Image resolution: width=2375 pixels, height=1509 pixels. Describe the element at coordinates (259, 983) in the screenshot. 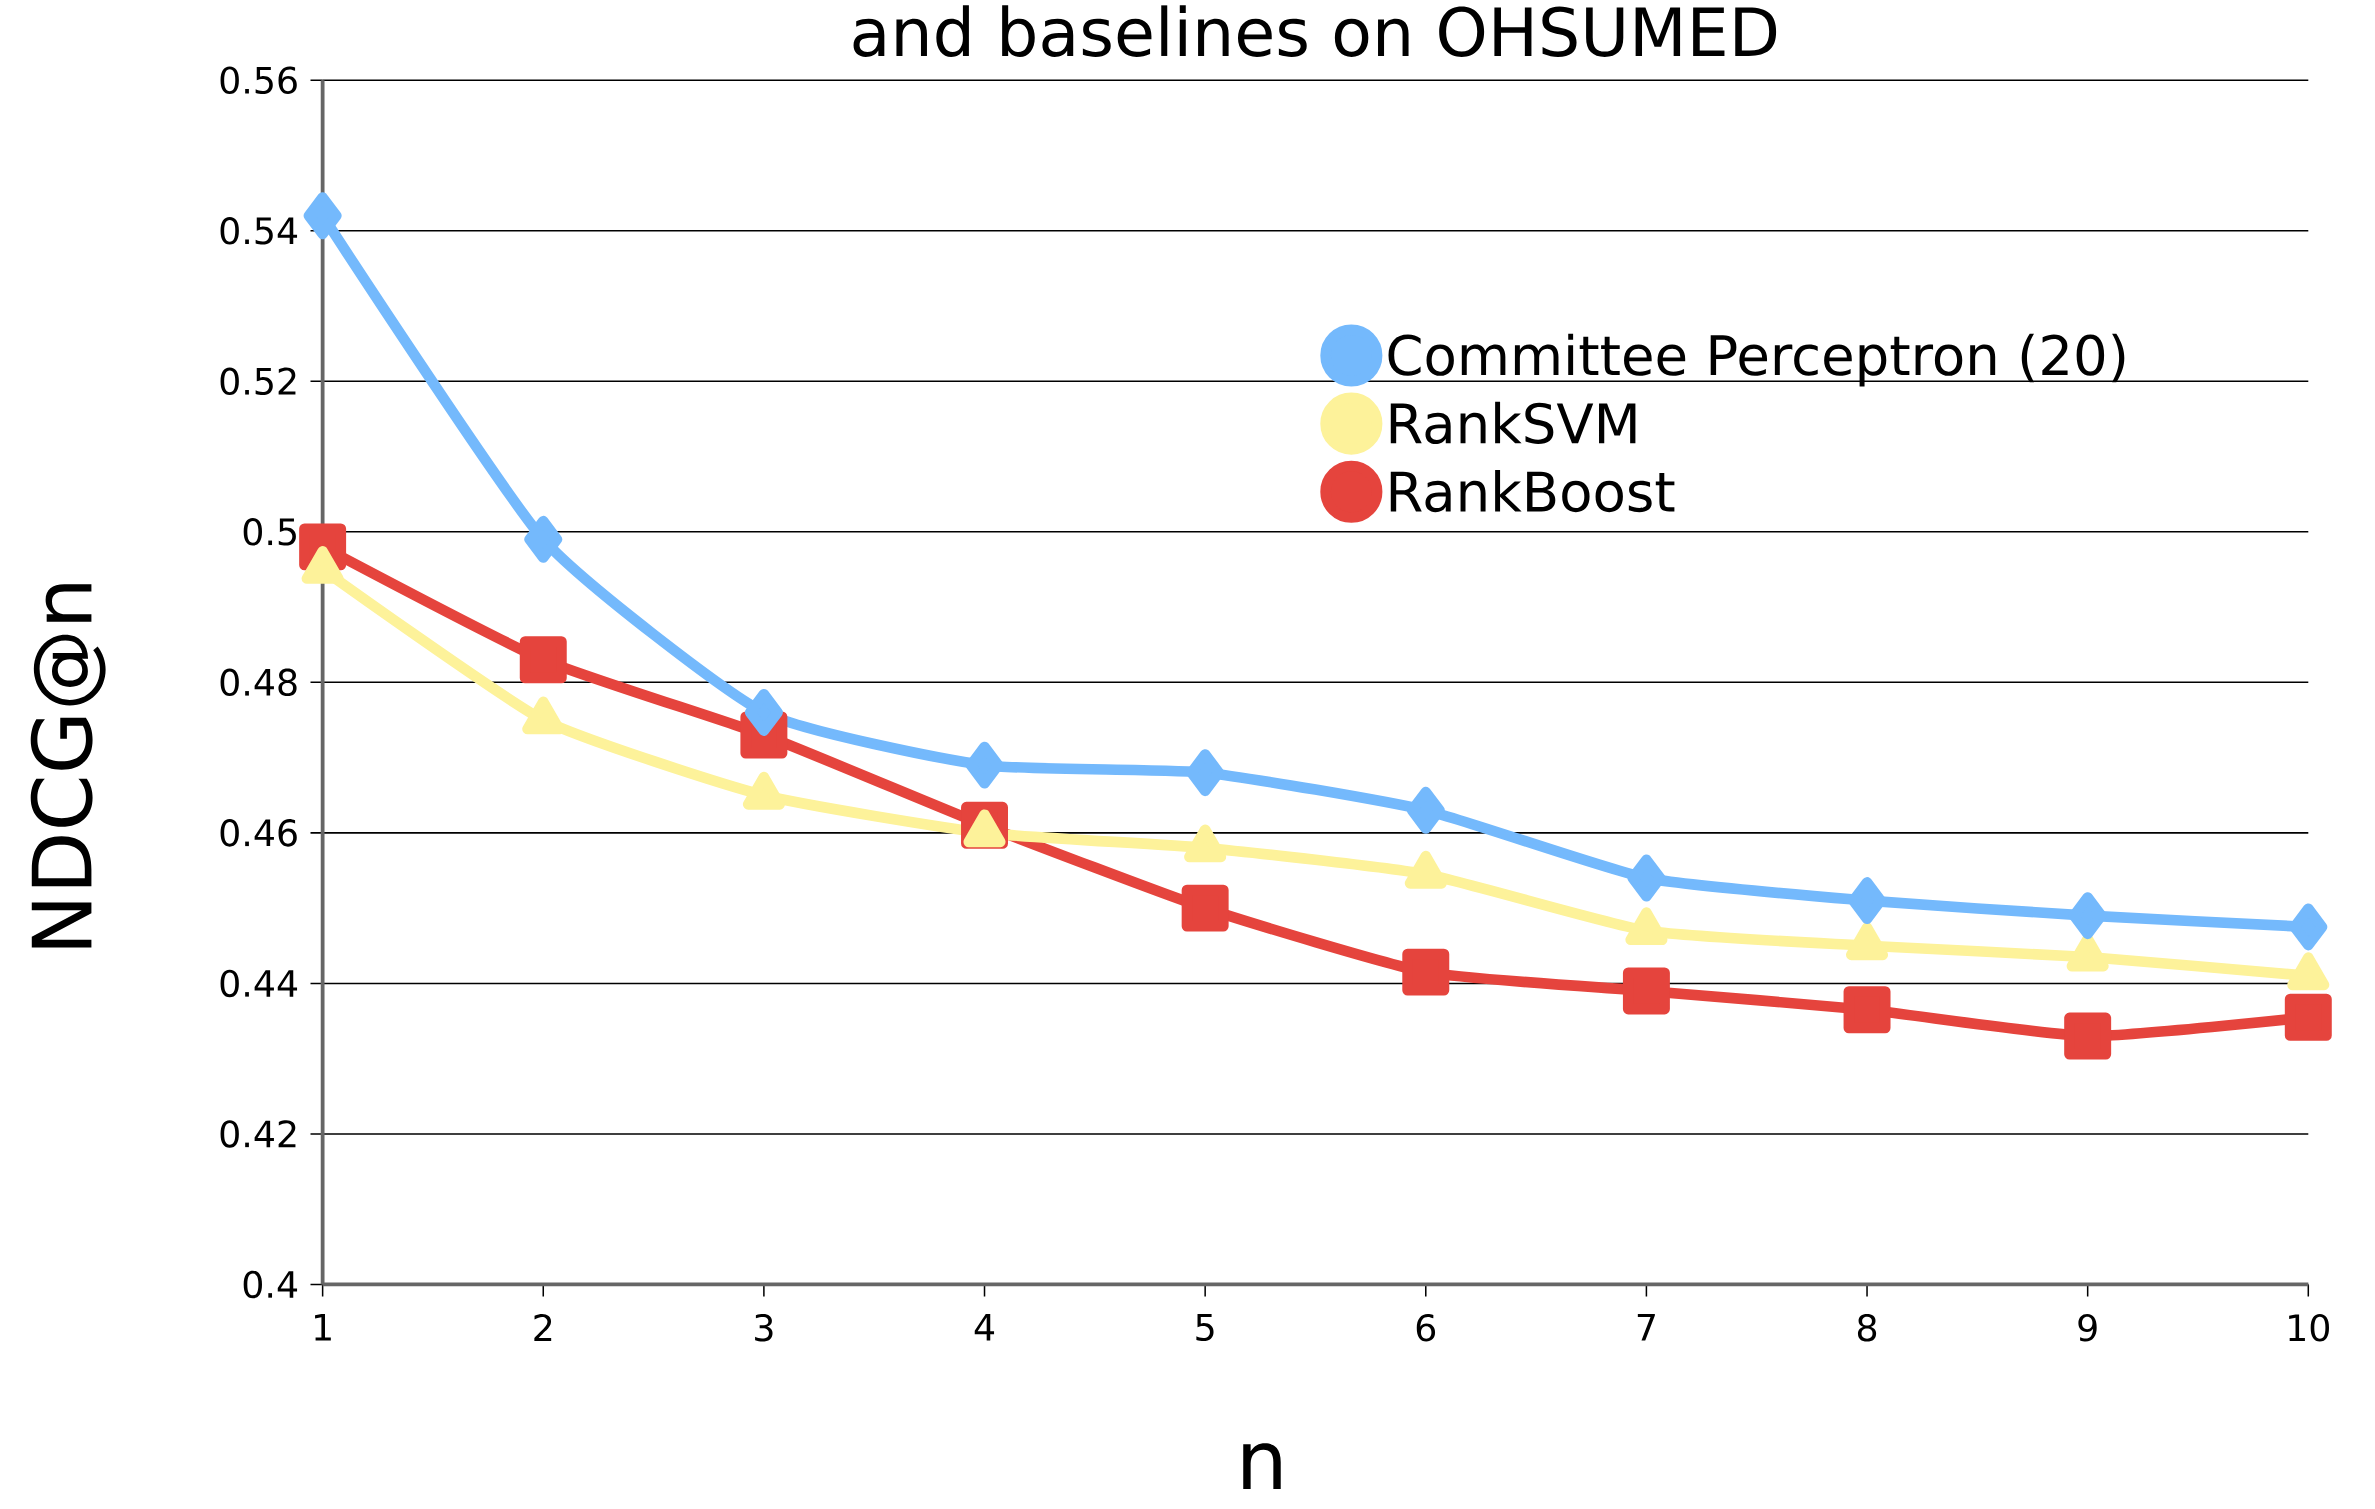

I see `y-tick-label: 0.44` at that location.